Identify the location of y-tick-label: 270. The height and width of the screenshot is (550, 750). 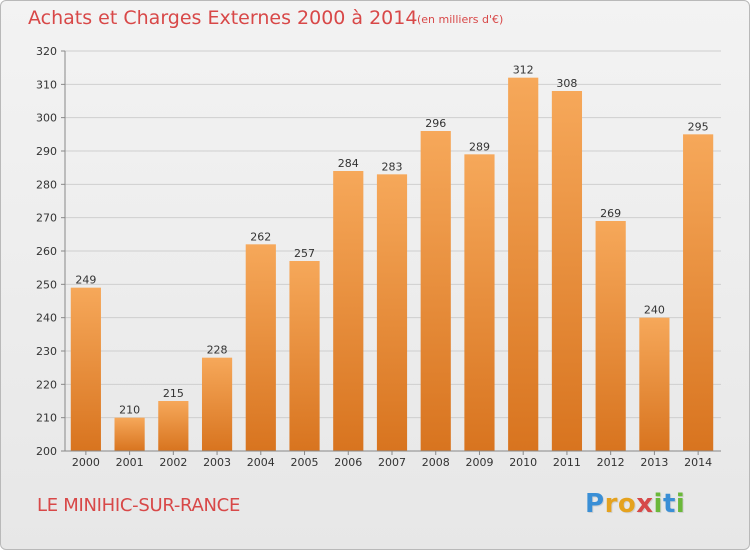
(46, 218).